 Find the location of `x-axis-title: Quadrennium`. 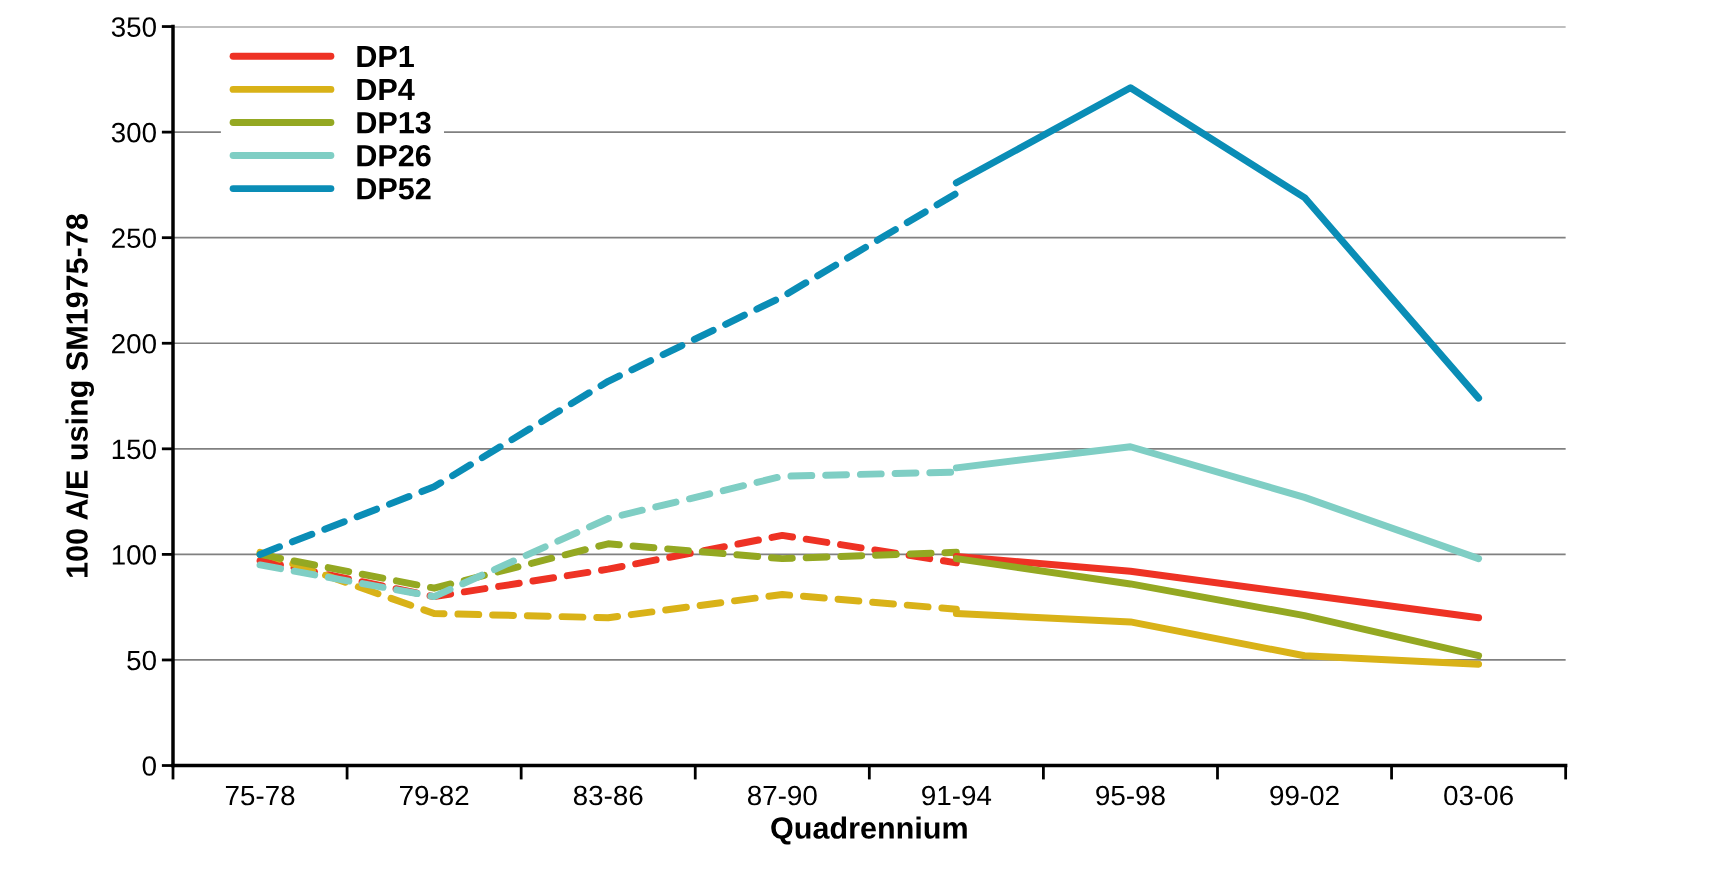

x-axis-title: Quadrennium is located at coordinates (869, 830).